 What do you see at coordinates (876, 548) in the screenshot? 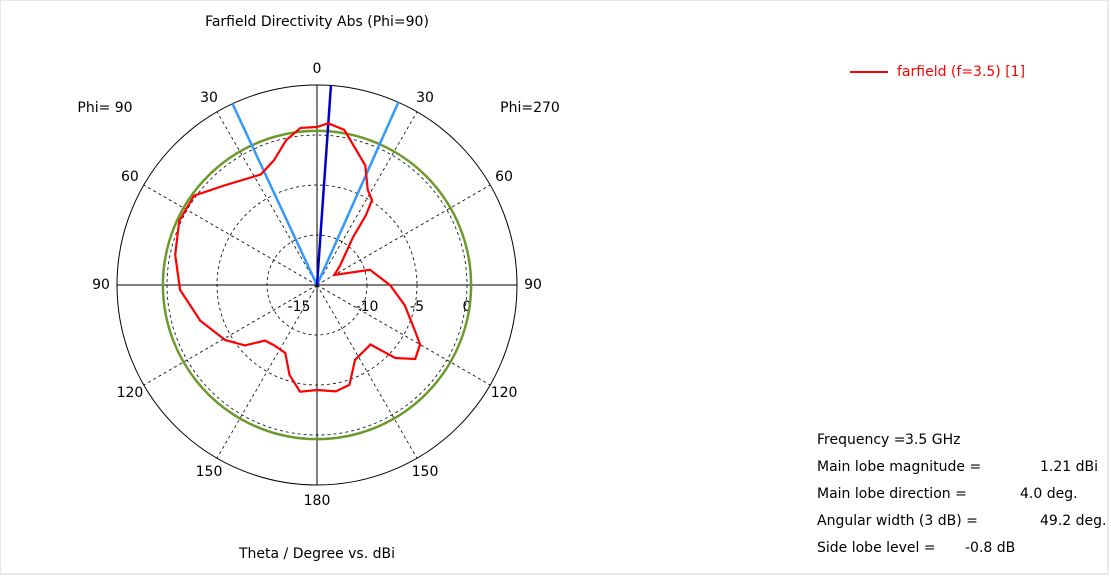
I see `info-label: Side lobe level =` at bounding box center [876, 548].